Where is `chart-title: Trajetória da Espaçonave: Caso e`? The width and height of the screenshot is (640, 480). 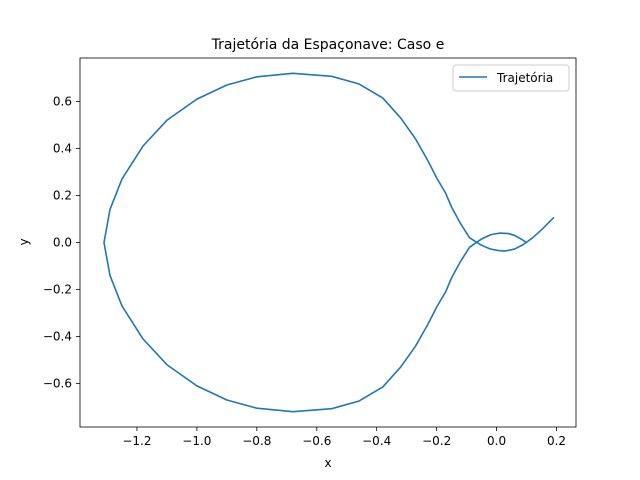
chart-title: Trajetória da Espaçonave: Caso e is located at coordinates (328, 45).